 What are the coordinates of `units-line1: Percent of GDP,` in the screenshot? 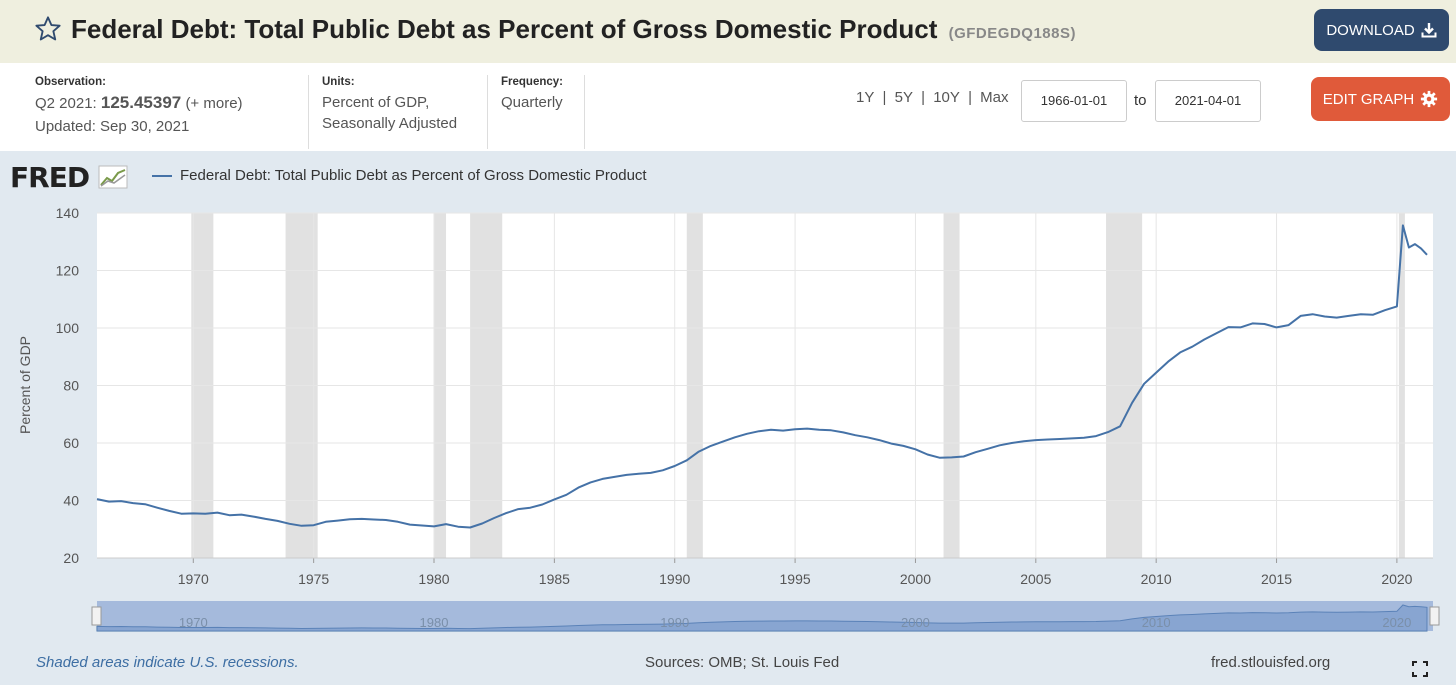 It's located at (376, 102).